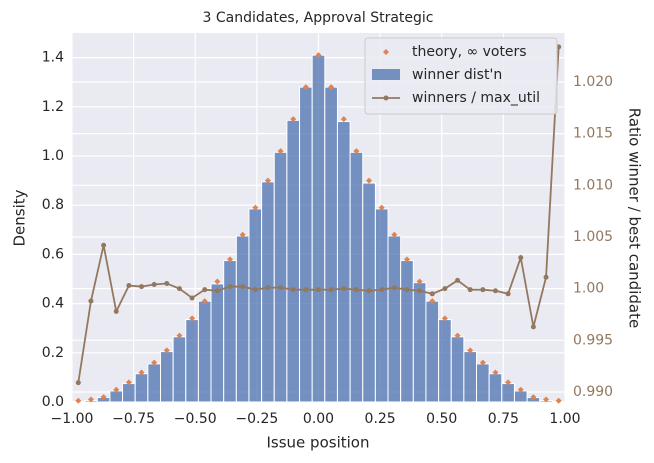 This screenshot has height=463, width=654. I want to click on y2-axis-label: Ratio winner / best candidate, so click(635, 218).